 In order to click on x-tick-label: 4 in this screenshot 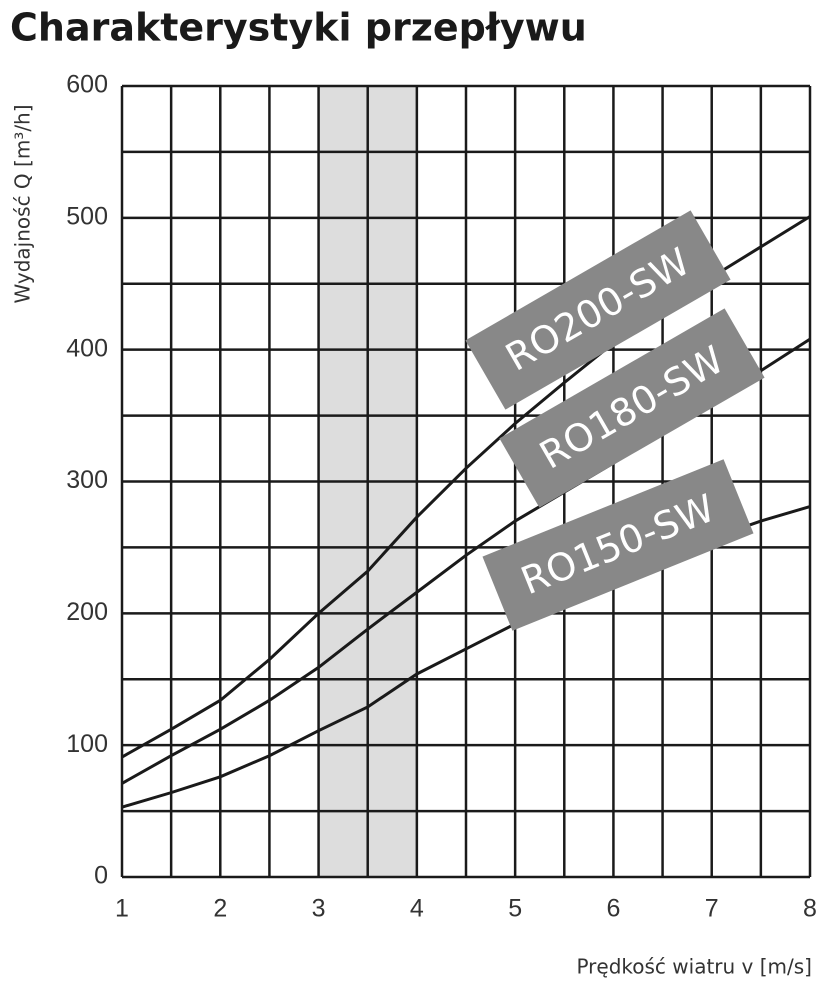, I will do `click(417, 909)`.